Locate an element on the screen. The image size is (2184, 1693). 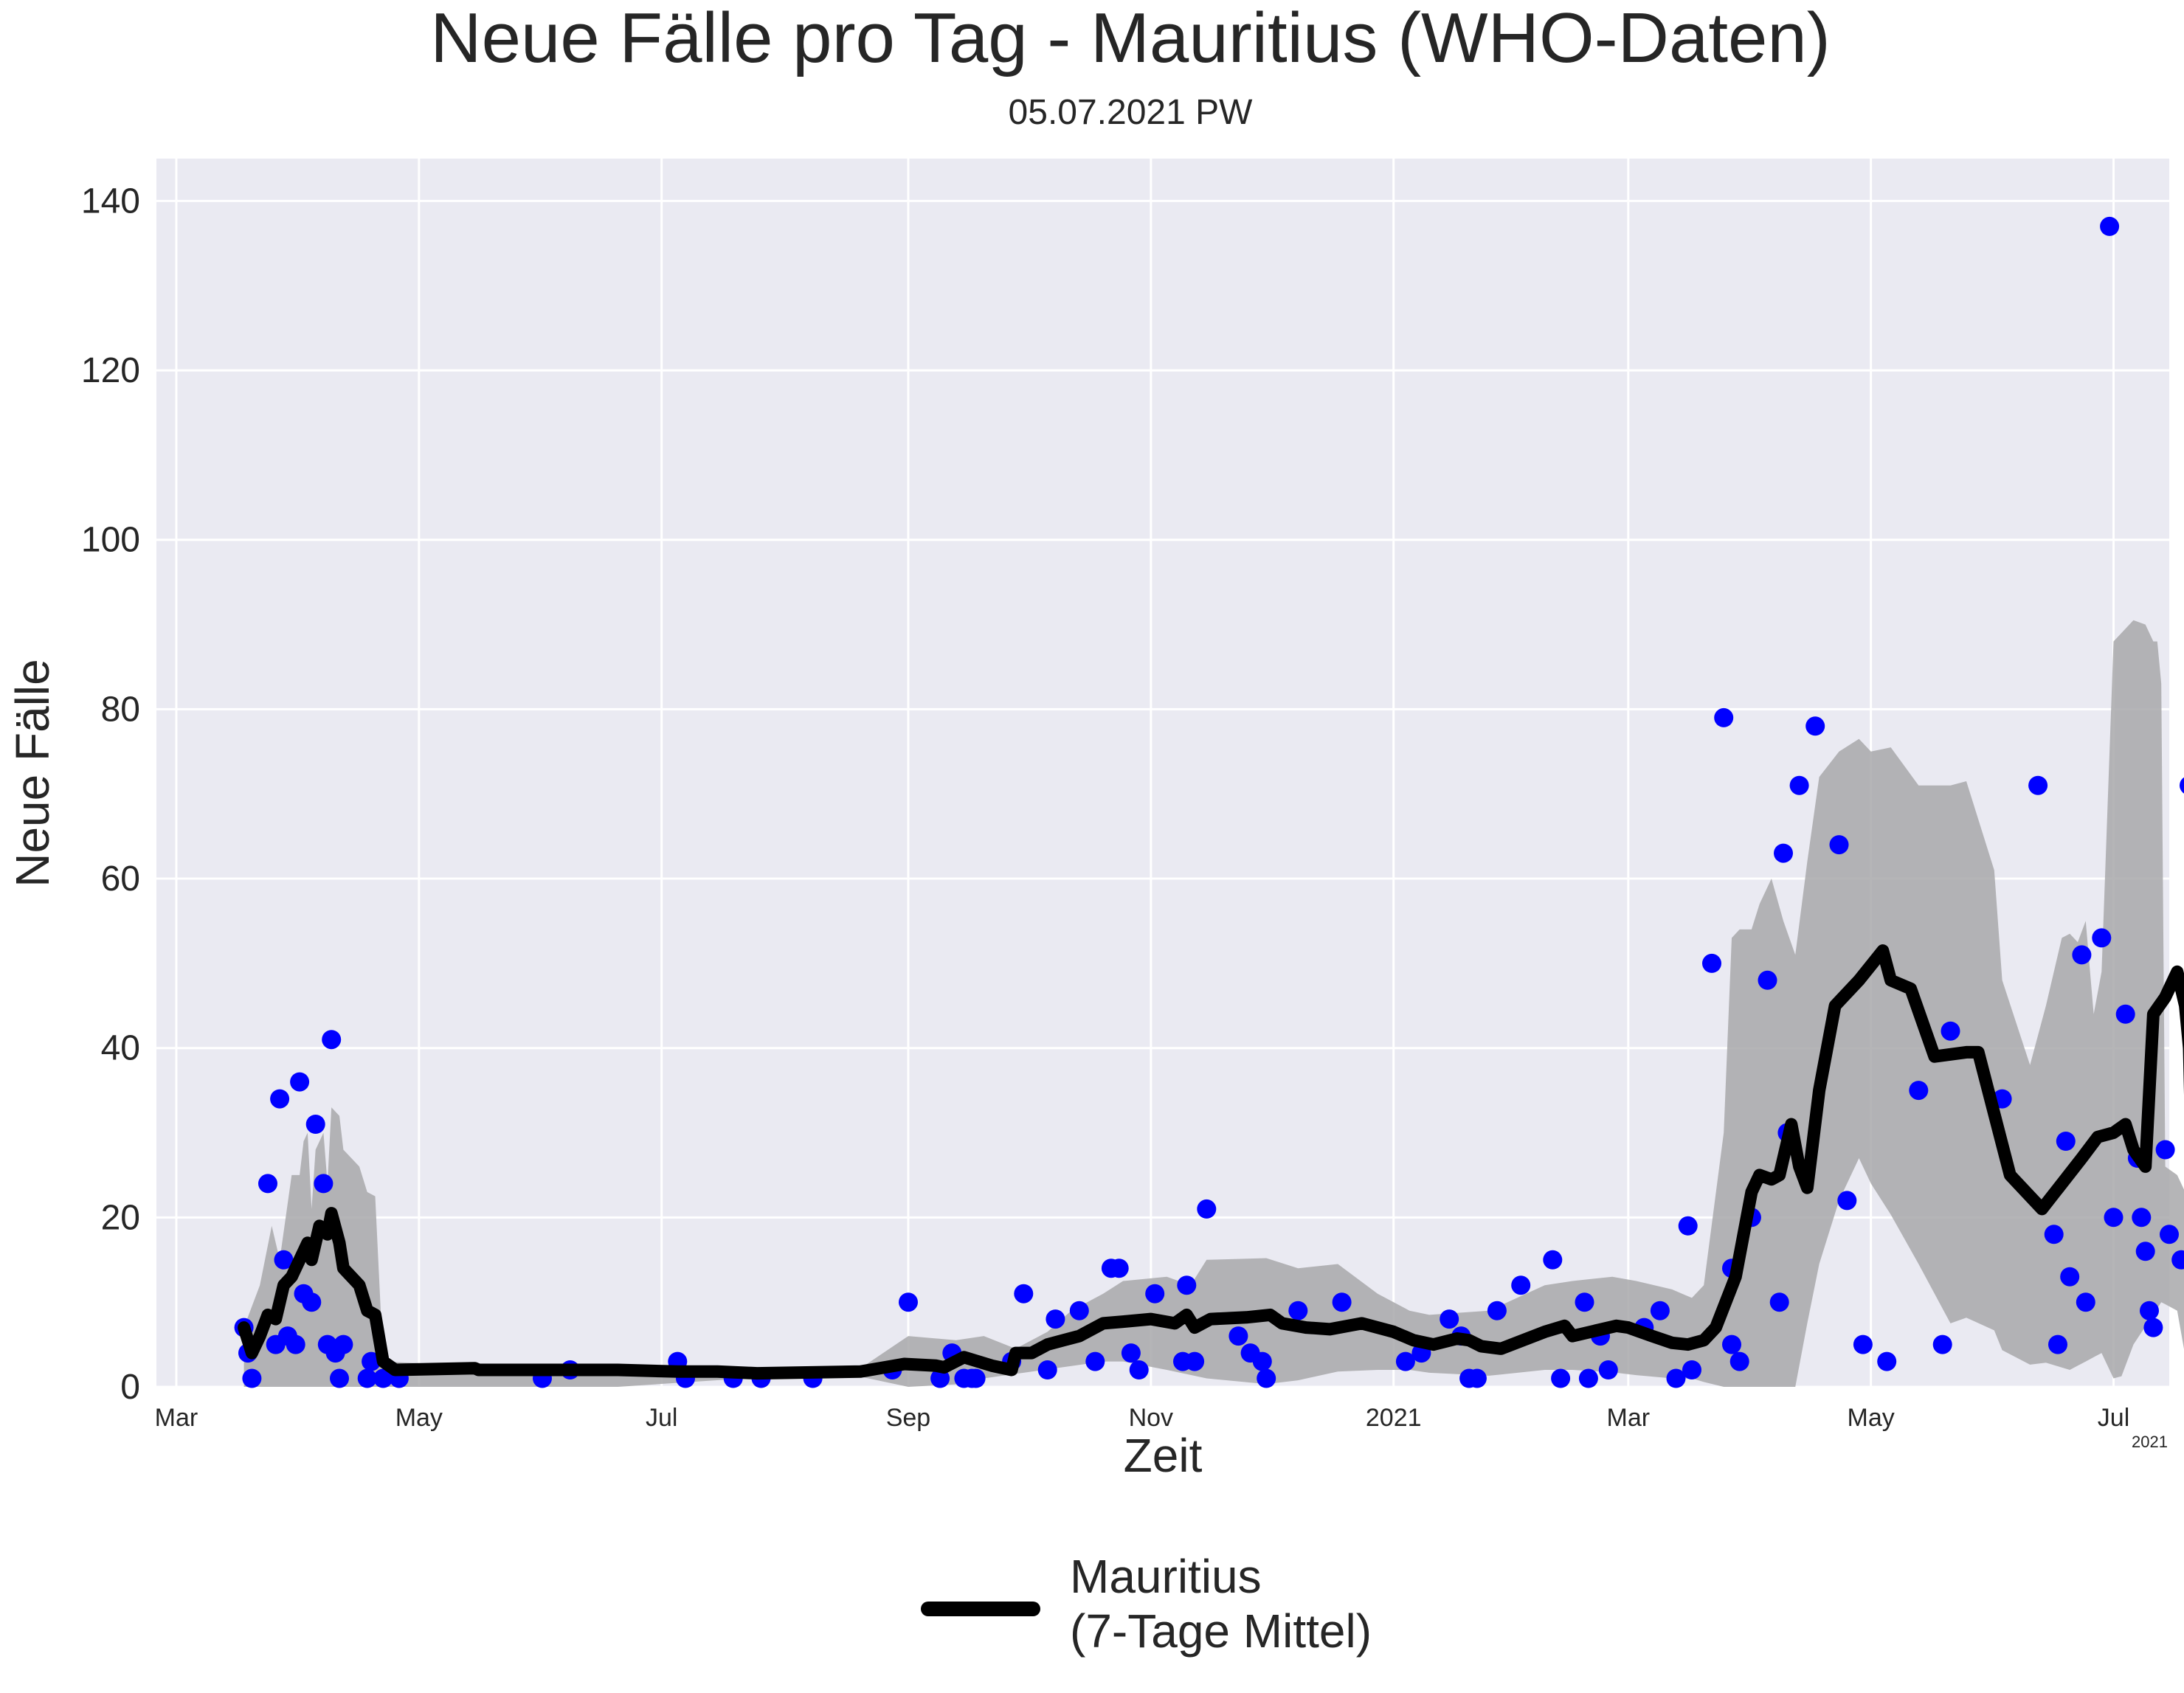
y-tick-label: 0 is located at coordinates (130, 1387).